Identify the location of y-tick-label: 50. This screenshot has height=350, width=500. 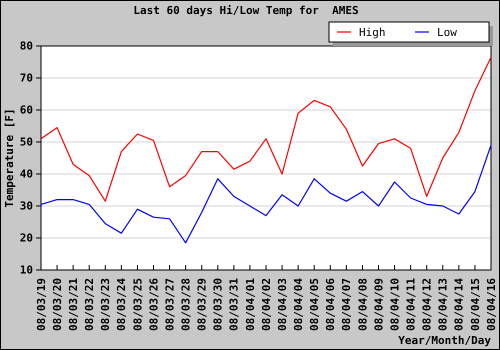
(26, 142).